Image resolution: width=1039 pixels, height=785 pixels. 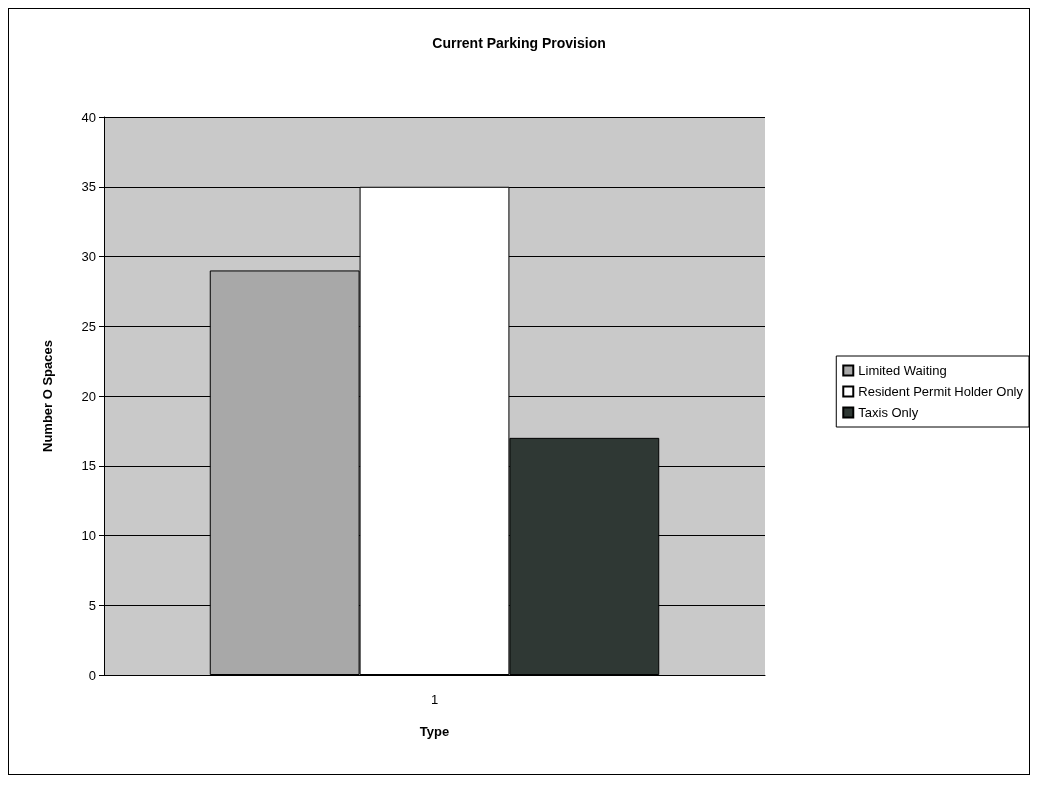 What do you see at coordinates (941, 391) in the screenshot?
I see `legend-label: Resident Permit Holder Only` at bounding box center [941, 391].